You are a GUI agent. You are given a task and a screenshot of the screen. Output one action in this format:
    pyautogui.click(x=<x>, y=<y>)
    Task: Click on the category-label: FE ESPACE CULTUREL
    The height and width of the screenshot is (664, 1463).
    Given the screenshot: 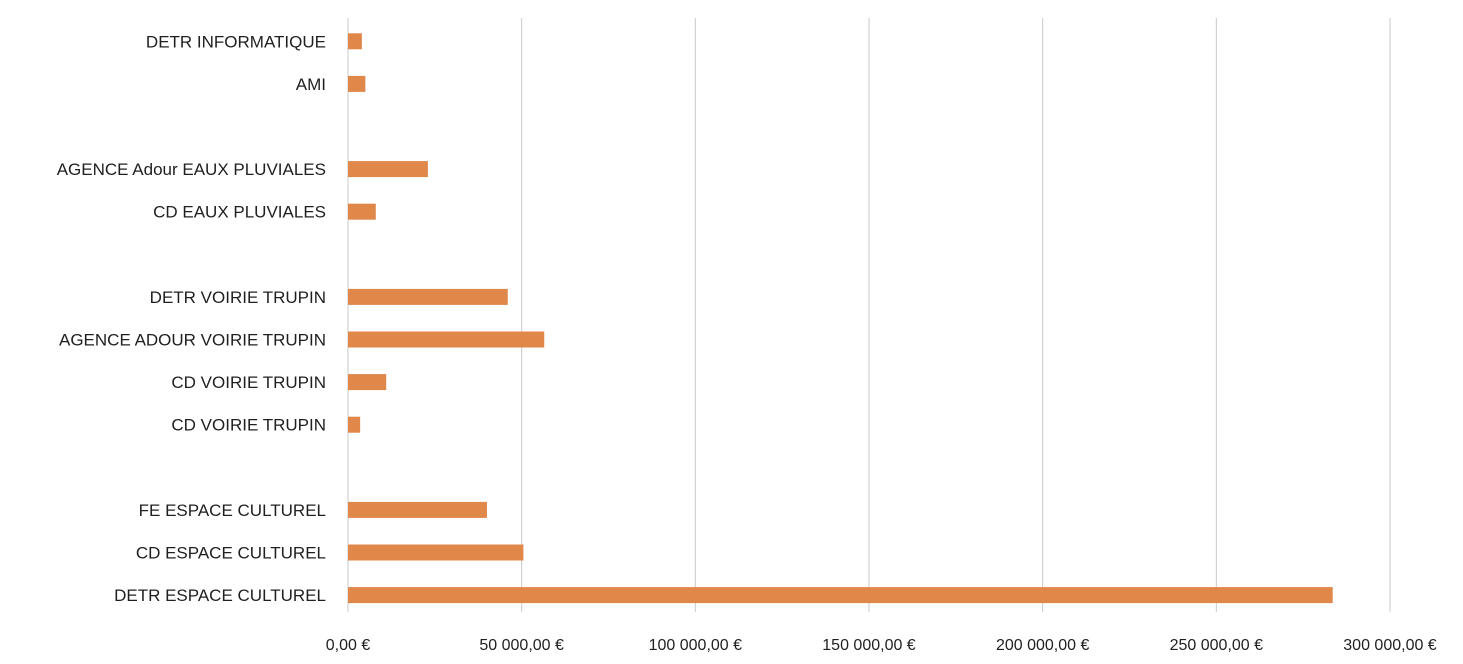 What is the action you would take?
    pyautogui.click(x=232, y=510)
    